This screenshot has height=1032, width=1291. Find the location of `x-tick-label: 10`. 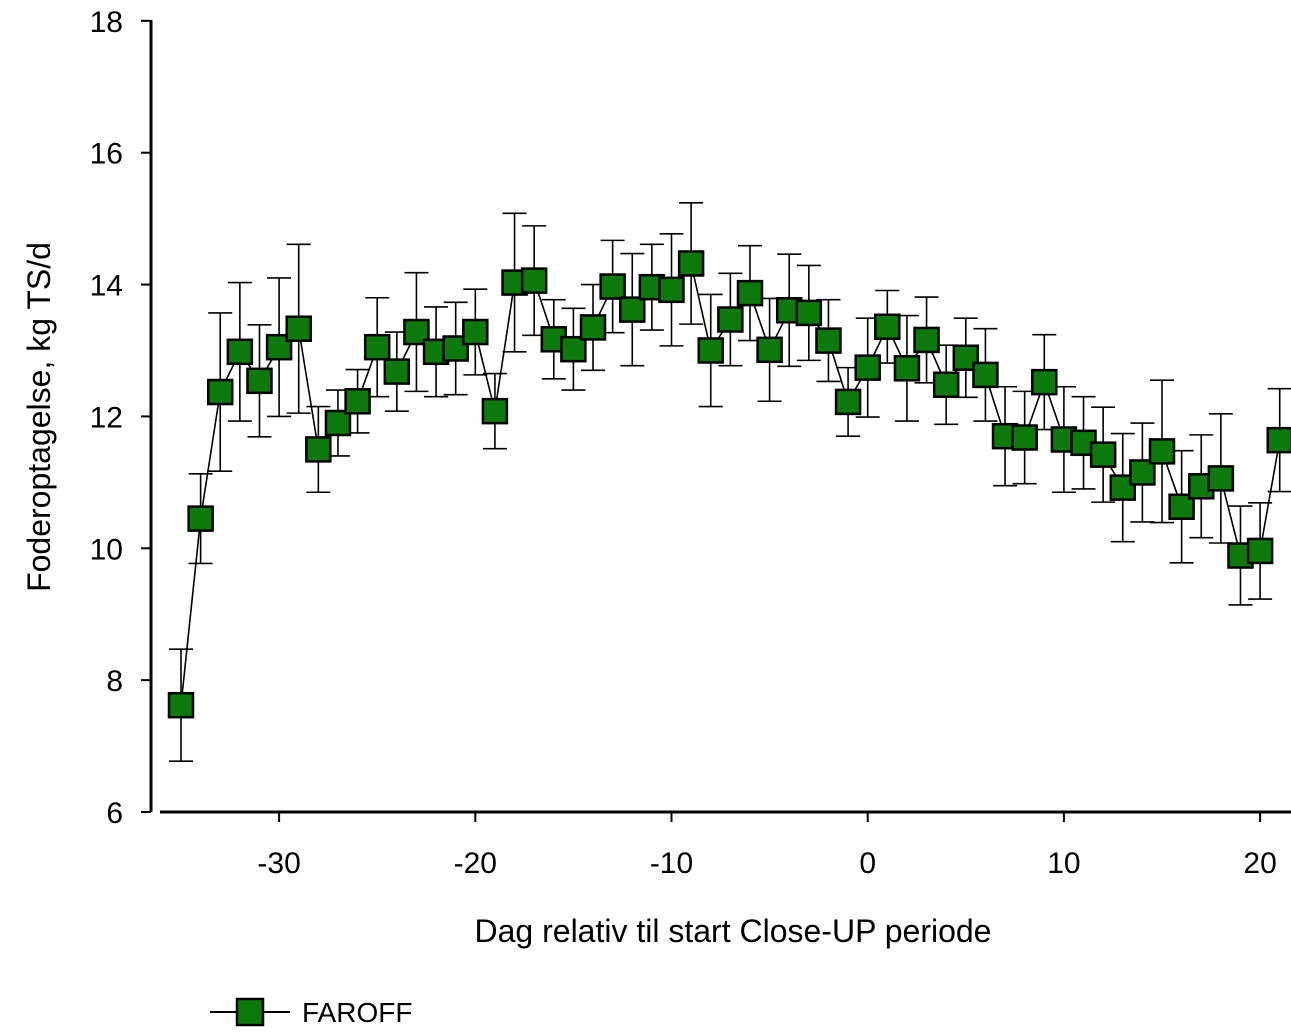

x-tick-label: 10 is located at coordinates (1063, 863).